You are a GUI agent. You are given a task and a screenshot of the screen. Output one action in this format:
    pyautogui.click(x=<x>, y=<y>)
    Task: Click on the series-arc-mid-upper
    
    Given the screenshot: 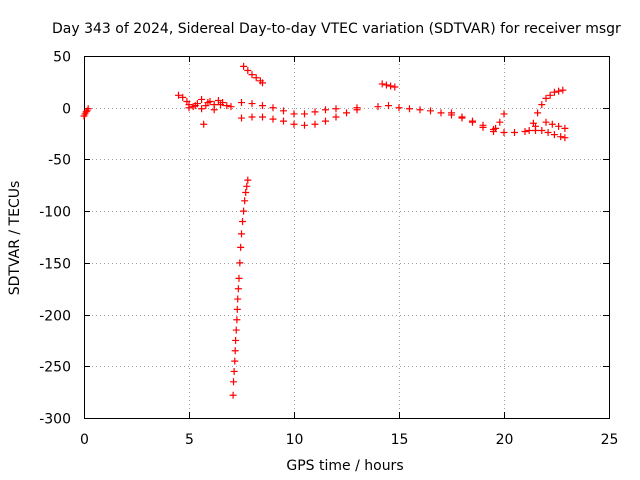 What is the action you would take?
    pyautogui.click(x=315, y=108)
    